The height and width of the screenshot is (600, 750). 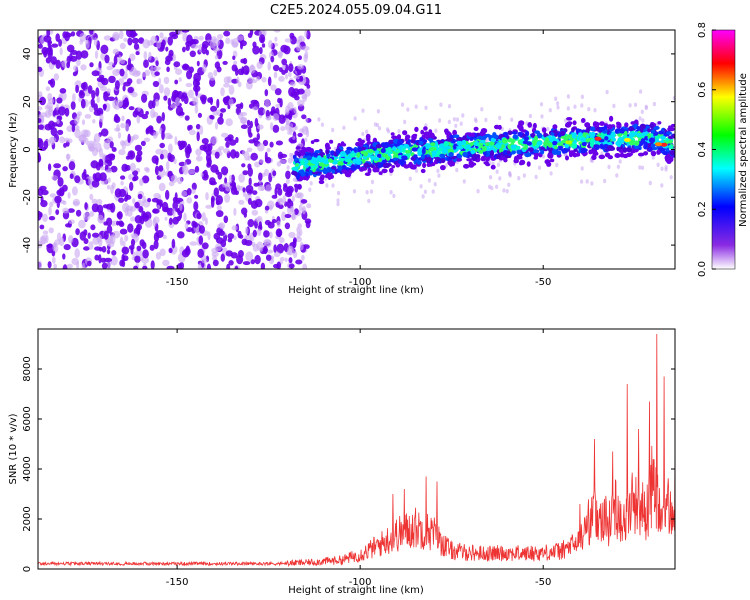 I want to click on waterfall-y-tick-label: -40, so click(x=27, y=245).